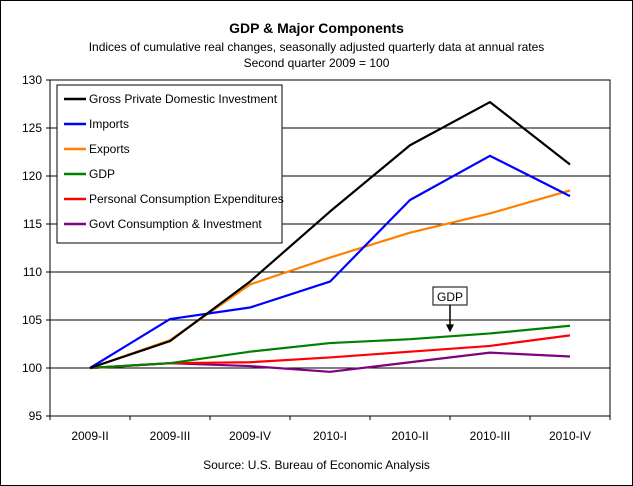 The height and width of the screenshot is (486, 633). Describe the element at coordinates (316, 63) in the screenshot. I see `chart-subtitle-line-2: Second quarter 2009 = 100` at that location.